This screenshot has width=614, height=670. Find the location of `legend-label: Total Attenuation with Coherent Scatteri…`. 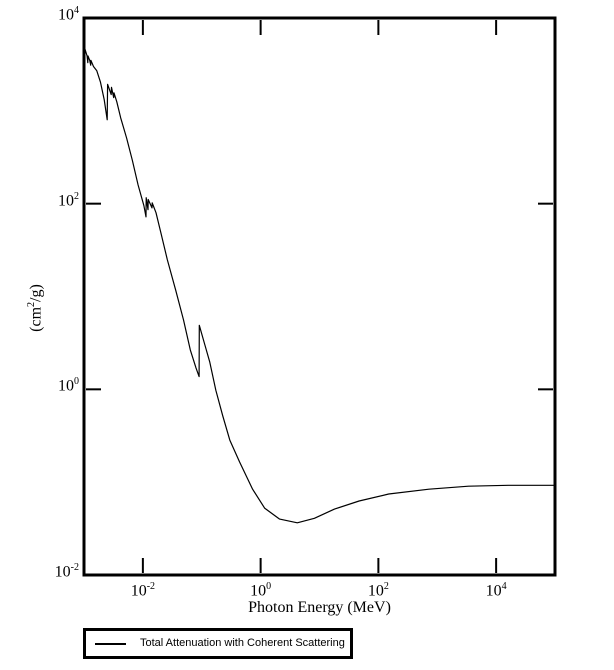

legend-label: Total Attenuation with Coherent Scatteri… is located at coordinates (242, 643).